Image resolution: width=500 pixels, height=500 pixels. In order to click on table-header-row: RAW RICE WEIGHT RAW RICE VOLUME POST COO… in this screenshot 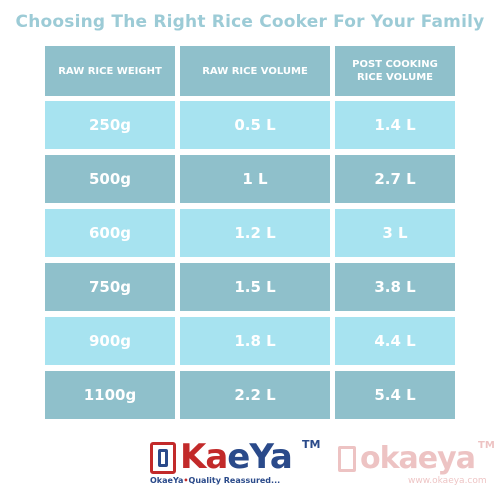, I will do `click(250, 71)`.